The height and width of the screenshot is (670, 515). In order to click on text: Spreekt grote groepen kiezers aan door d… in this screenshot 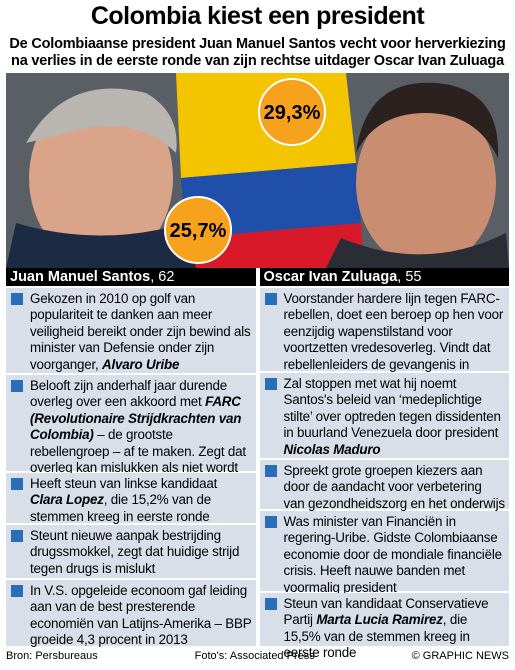, I will do `click(394, 487)`.